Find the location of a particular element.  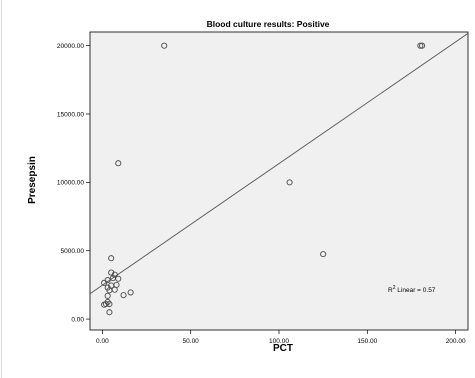

y-axis-label: Presepsin is located at coordinates (32, 180).